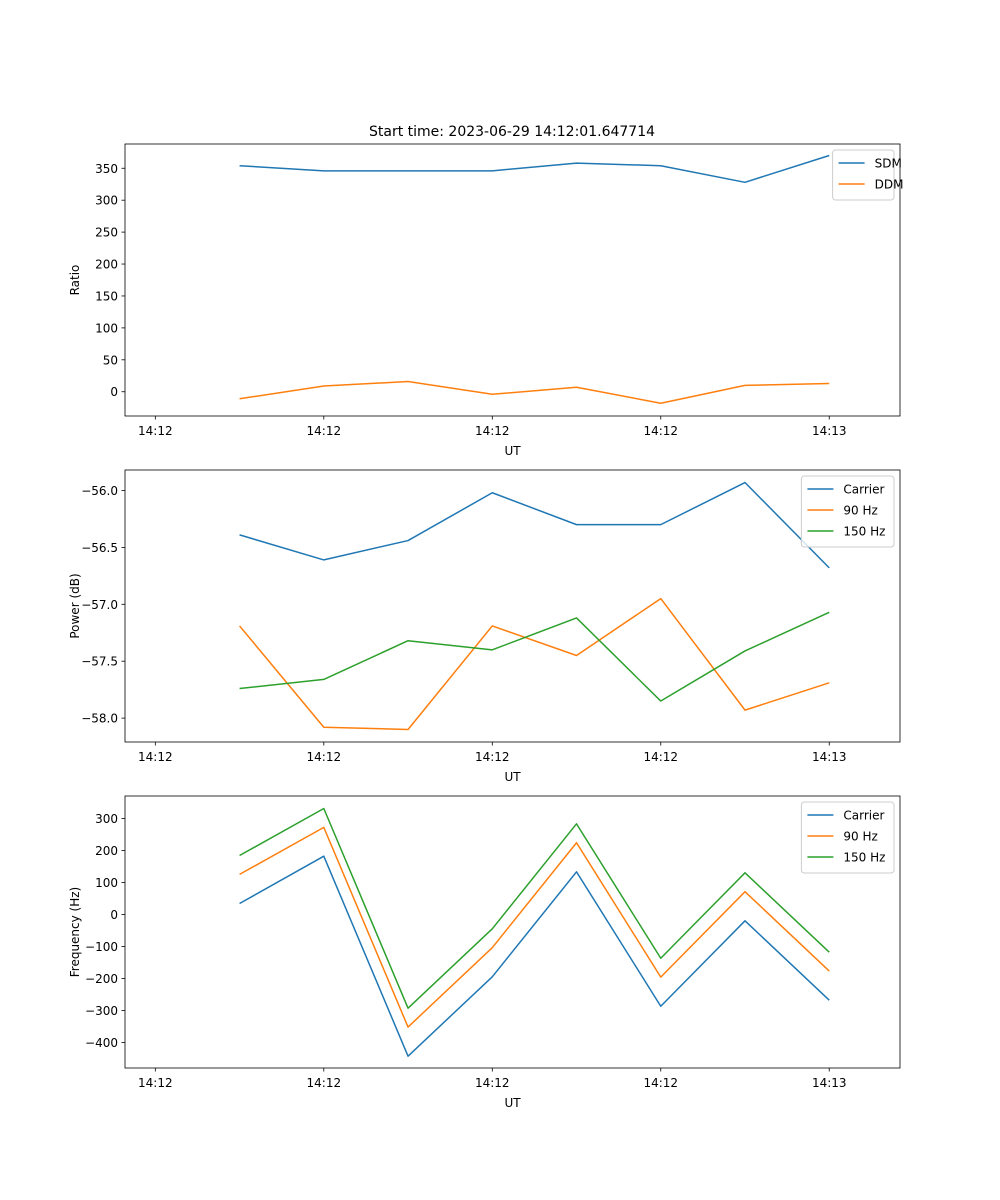  What do you see at coordinates (99, 605) in the screenshot?
I see `y-tick-label: −57.0` at bounding box center [99, 605].